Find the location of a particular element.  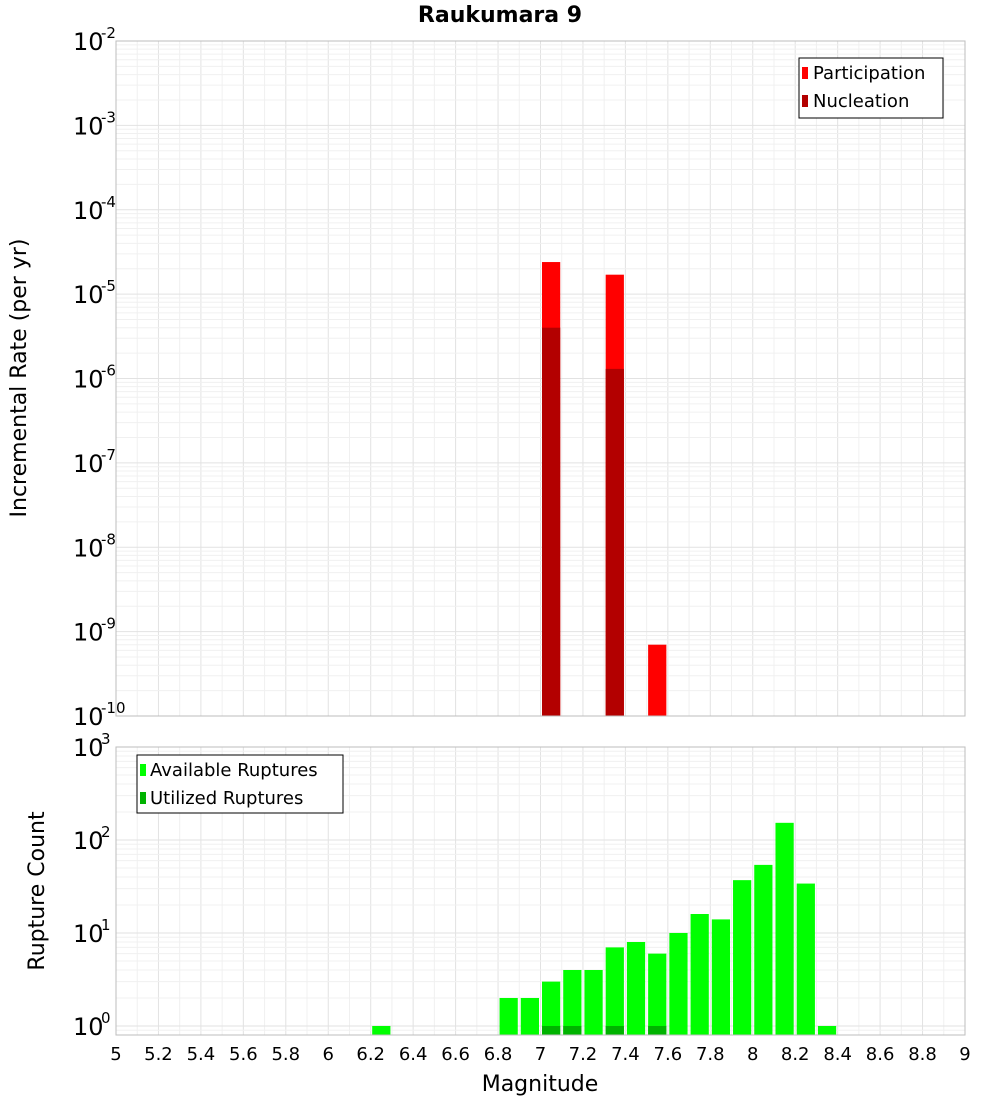

count-y-tick: 10⁰ is located at coordinates (92, 1025).